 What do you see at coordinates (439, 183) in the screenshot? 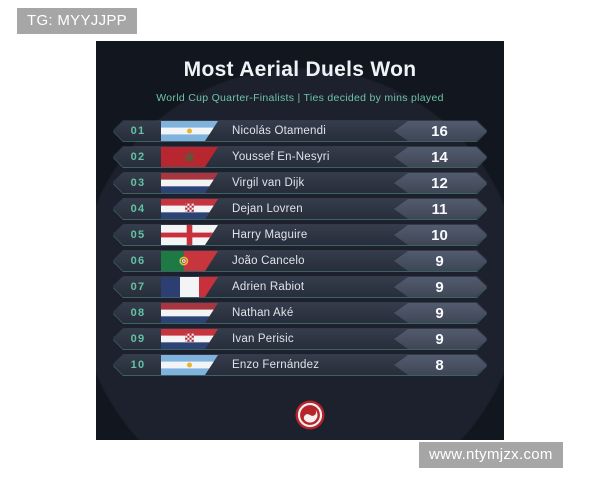
I see `value-banner: 12` at bounding box center [439, 183].